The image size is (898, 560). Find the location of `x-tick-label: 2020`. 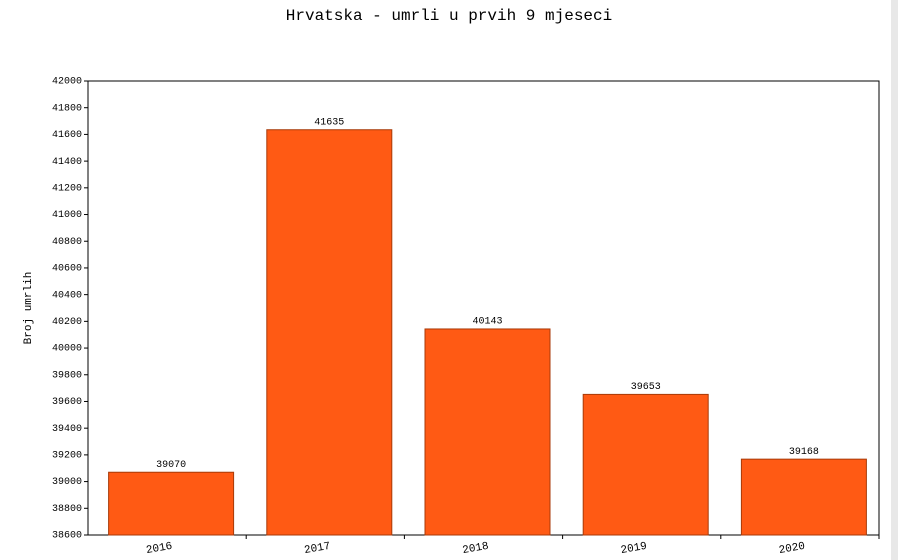

x-tick-label: 2020 is located at coordinates (792, 549).